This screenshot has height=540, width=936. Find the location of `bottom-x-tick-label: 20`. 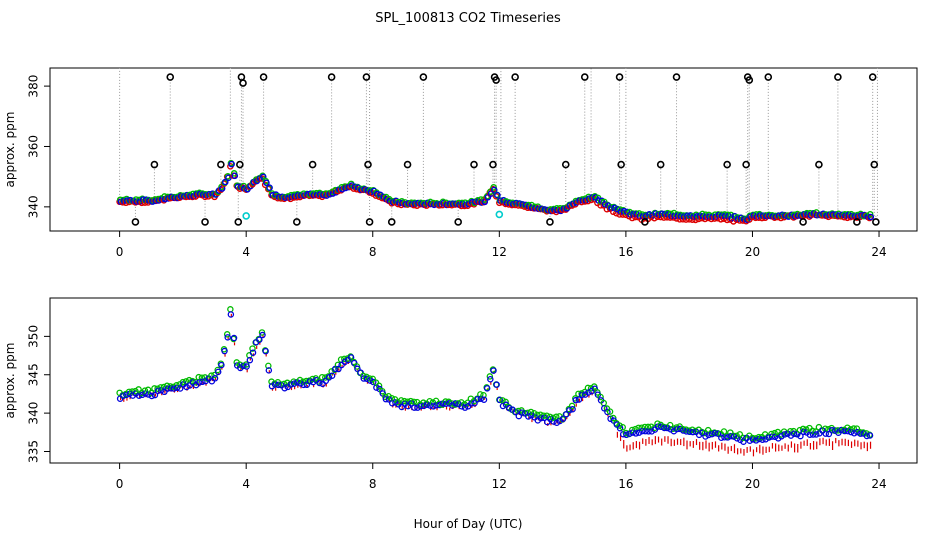

bottom-x-tick-label: 20 is located at coordinates (752, 484).